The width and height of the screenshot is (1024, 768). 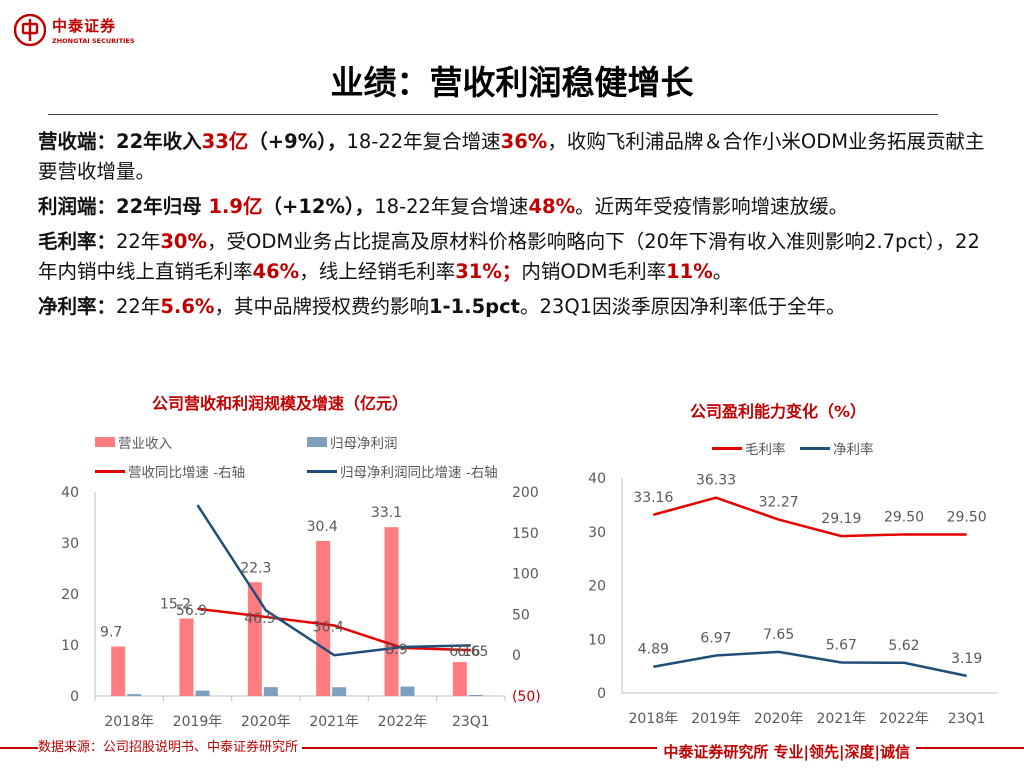 I want to click on legend-gross-margin: 毛利率, so click(x=749, y=448).